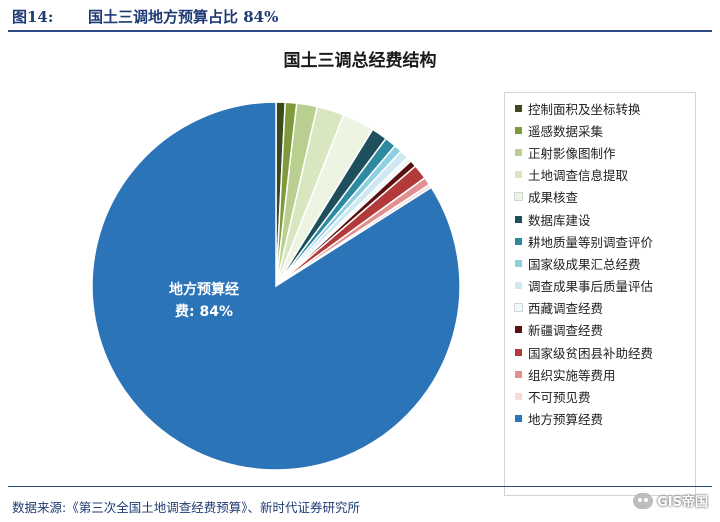 This screenshot has height=522, width=720. I want to click on legend-item: 土地调查信息提取, so click(600, 175).